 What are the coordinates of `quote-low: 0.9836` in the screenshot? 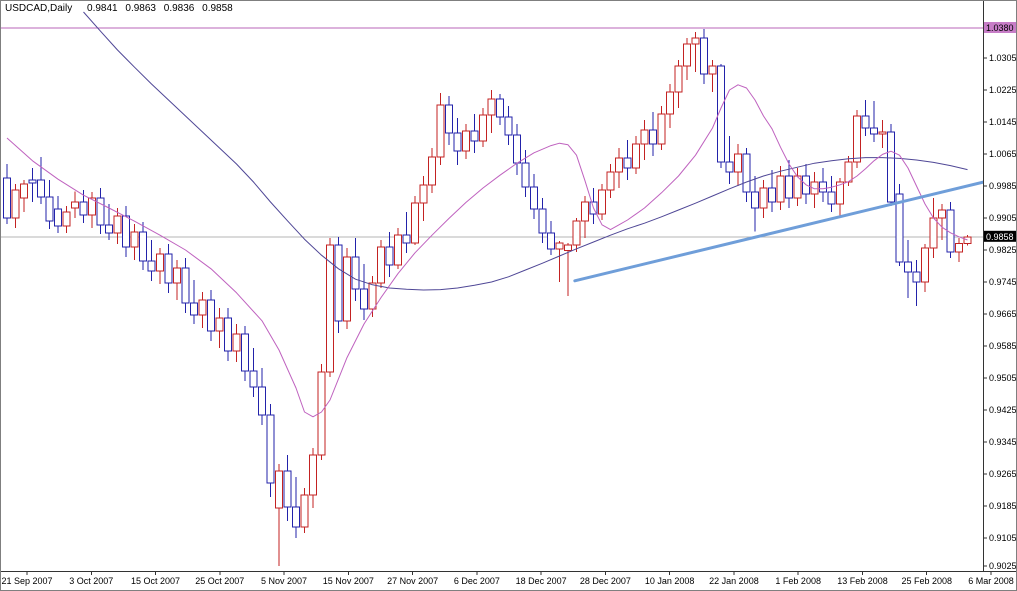 It's located at (179, 8).